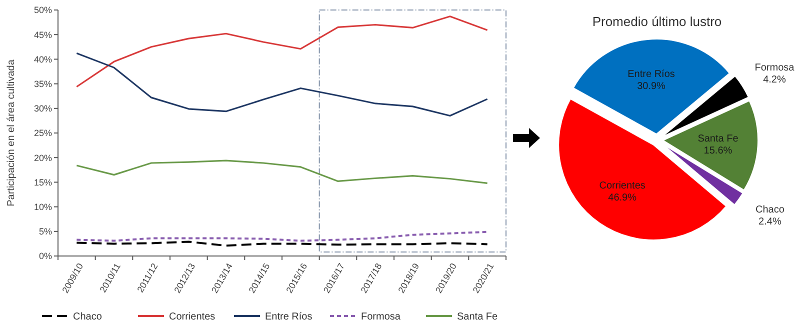 The image size is (800, 323). Describe the element at coordinates (651, 74) in the screenshot. I see `slice-label: Entre Ríos` at that location.